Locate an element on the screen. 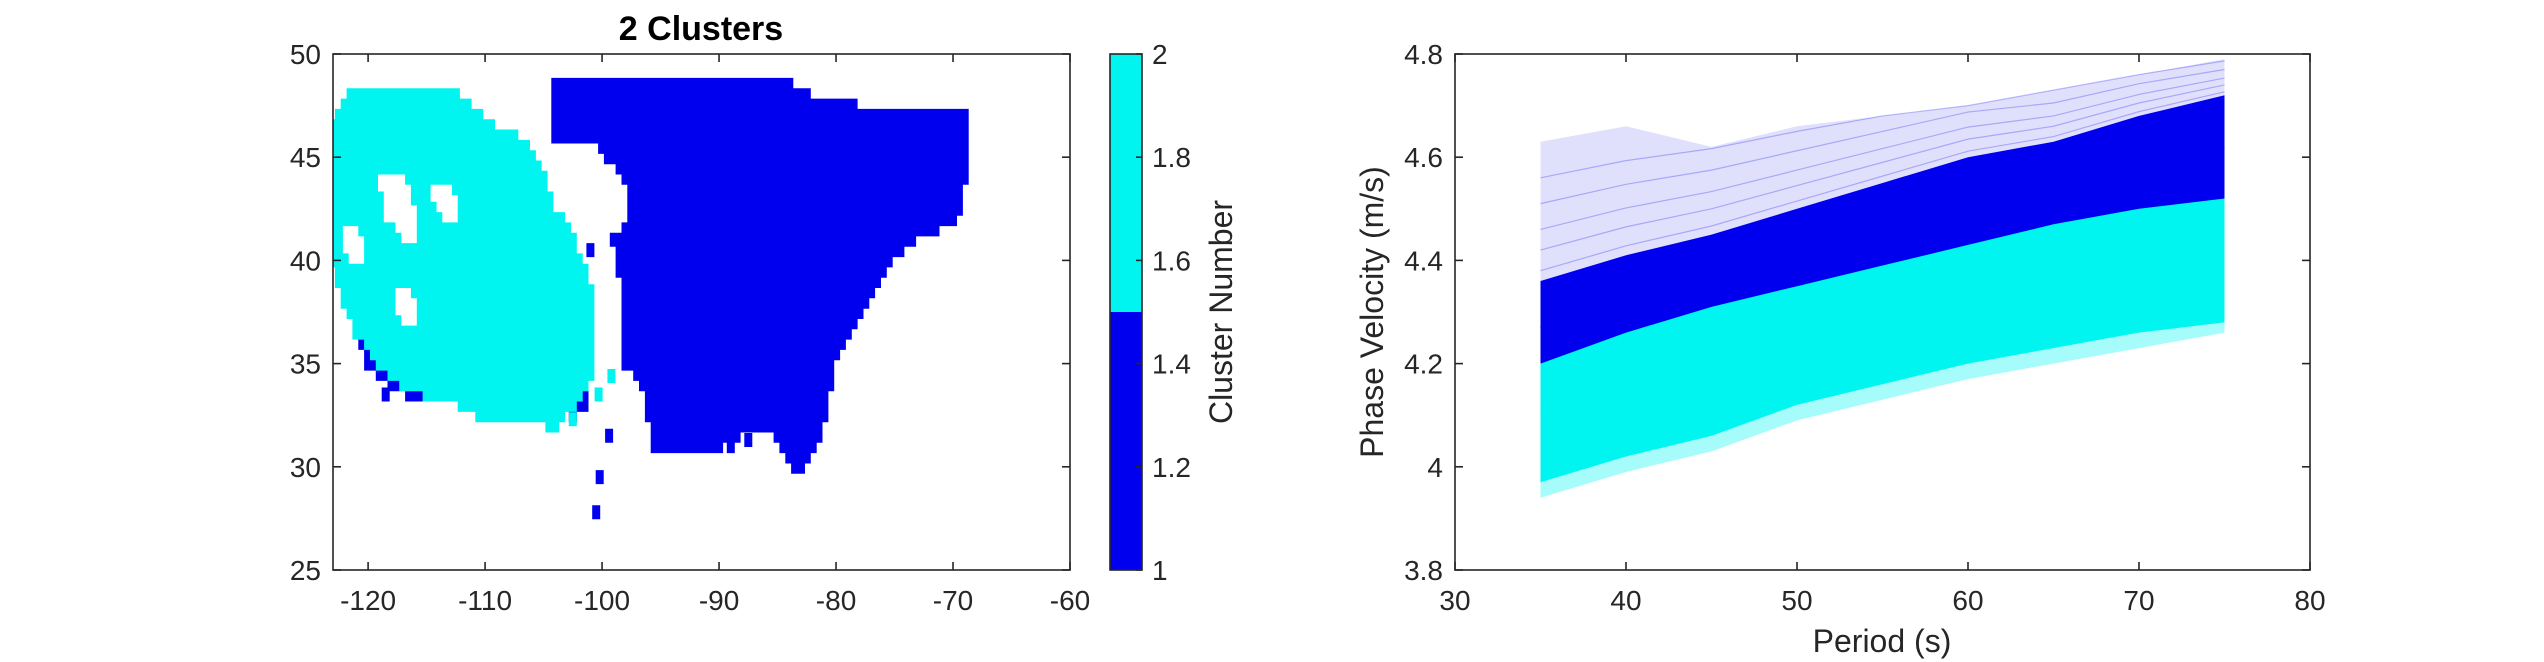 The width and height of the screenshot is (2544, 662). line-y-axis-label: Phase Velocity (m/s) is located at coordinates (1372, 312).